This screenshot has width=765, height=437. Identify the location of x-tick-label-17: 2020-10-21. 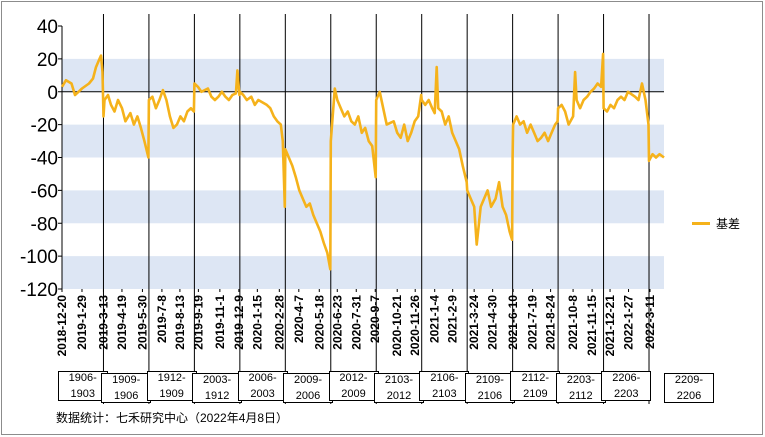
(397, 326).